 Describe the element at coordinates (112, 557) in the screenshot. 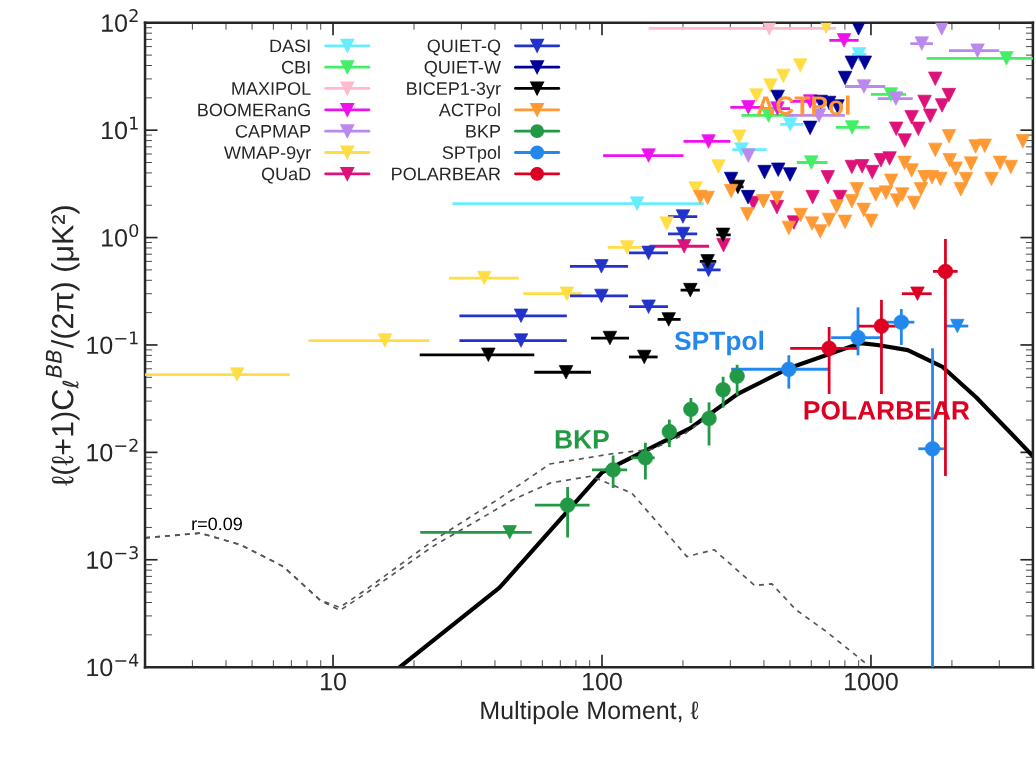

I see `y-tick-label: 10$^{−3}$` at that location.